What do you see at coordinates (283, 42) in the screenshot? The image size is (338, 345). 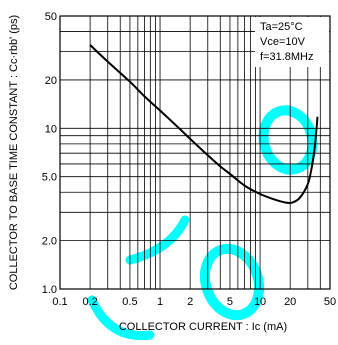 I see `condition-text: Vce=10V` at bounding box center [283, 42].